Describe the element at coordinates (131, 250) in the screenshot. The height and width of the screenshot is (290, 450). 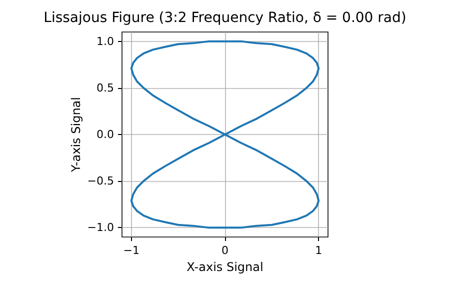
I see `x-tick-label: −1` at that location.